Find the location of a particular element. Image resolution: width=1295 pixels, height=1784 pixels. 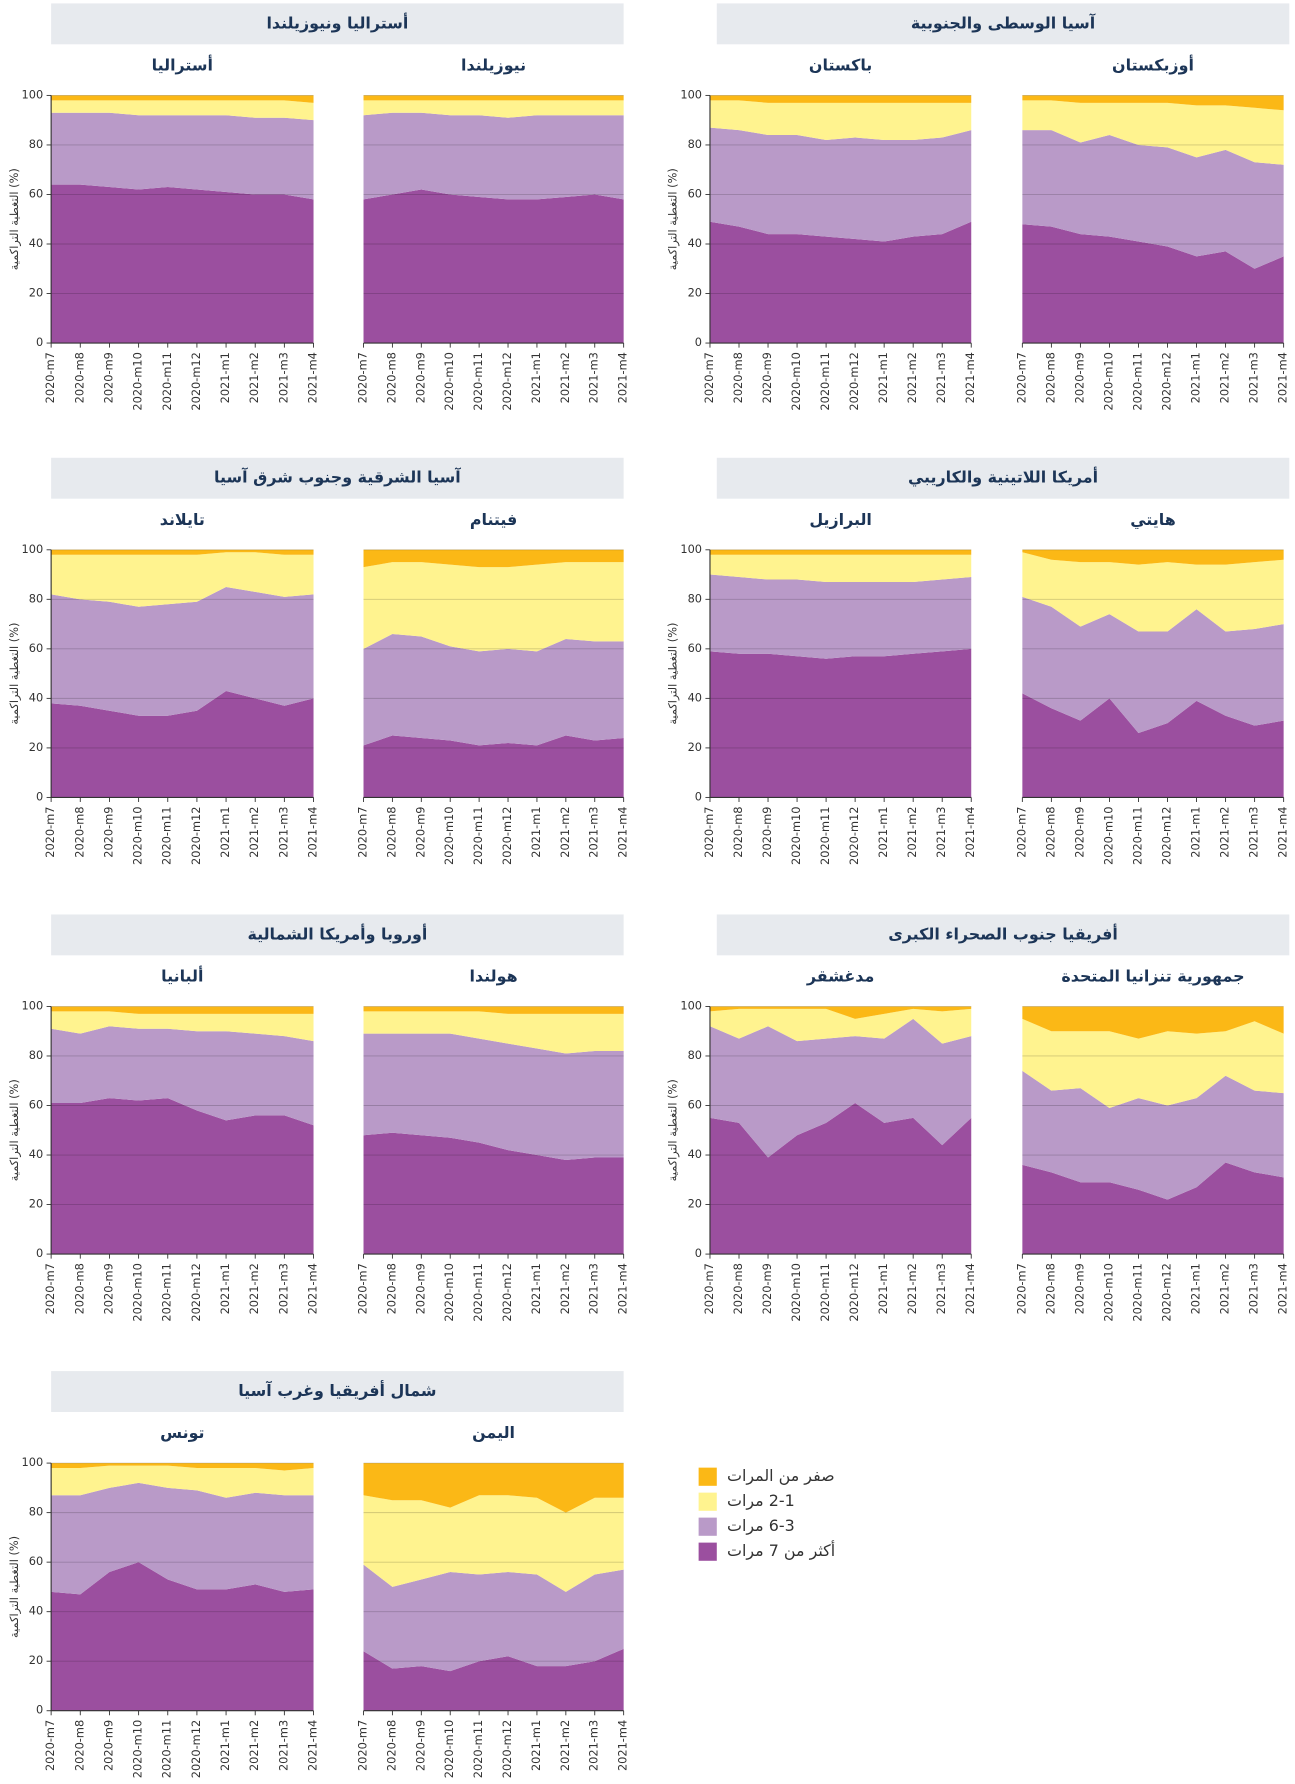

region-title: أستراليا ونيوزيلندا is located at coordinates (337, 22).